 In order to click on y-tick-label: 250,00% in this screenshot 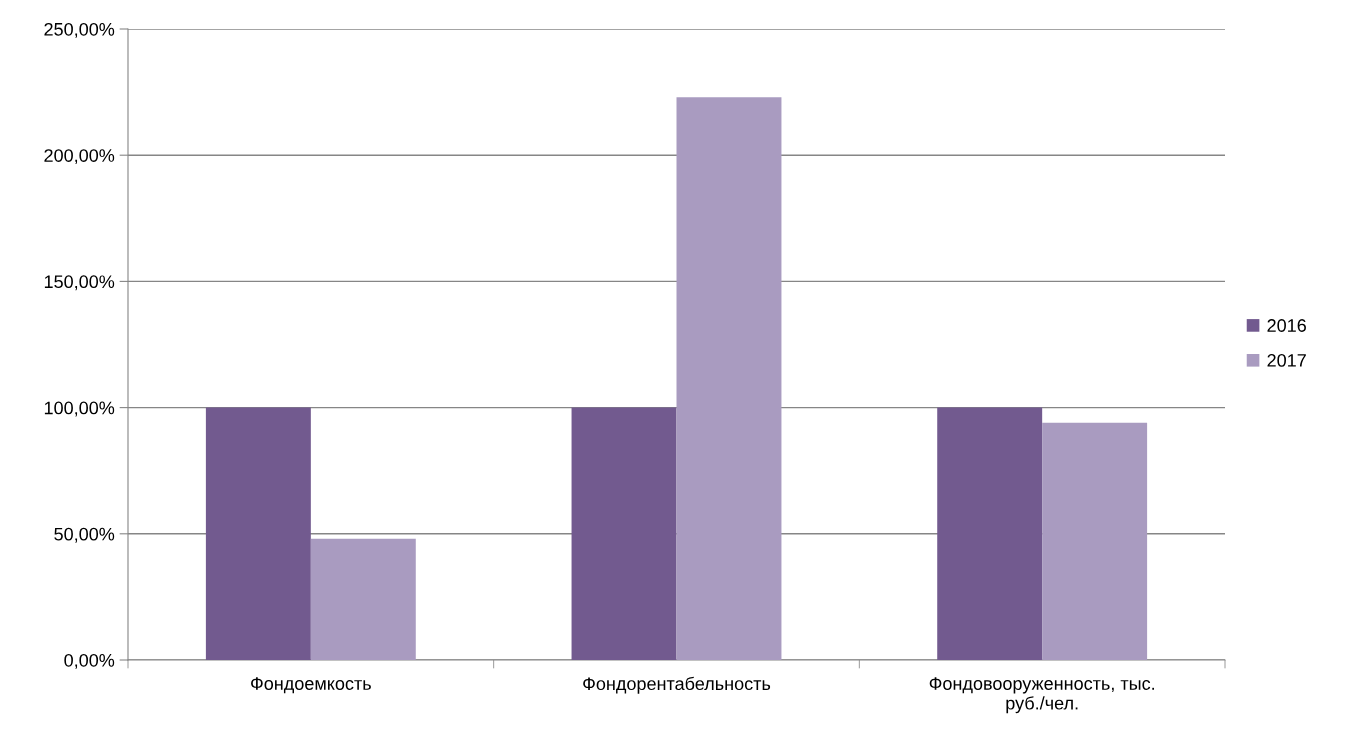, I will do `click(79, 30)`.